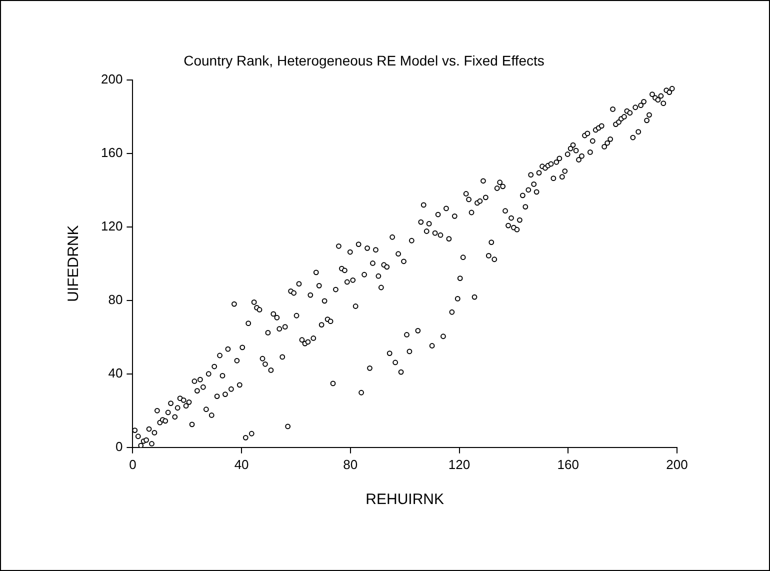  I want to click on x-axis-title: REHUIRNK, so click(405, 499).